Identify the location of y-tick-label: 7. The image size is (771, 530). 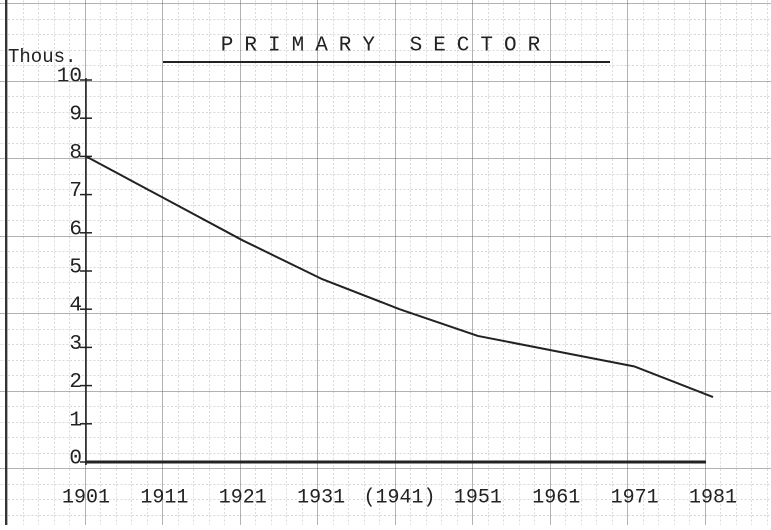
(75, 191).